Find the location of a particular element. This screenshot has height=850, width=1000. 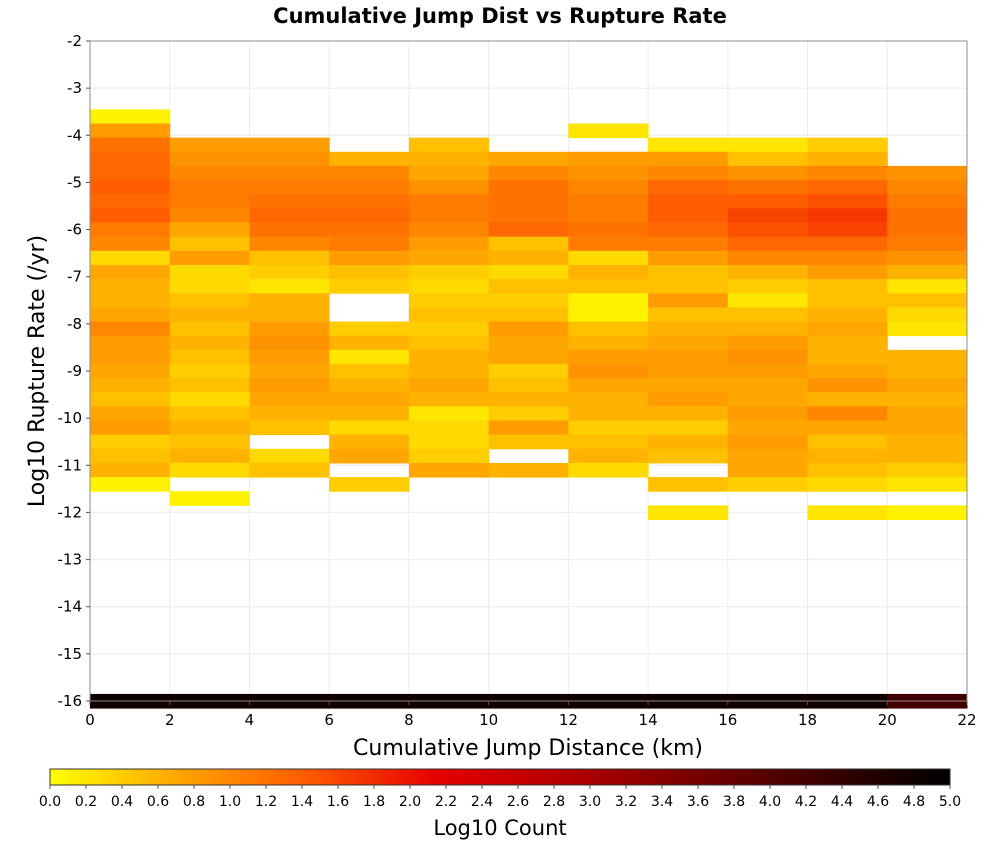

colorbar is located at coordinates (500, 777).